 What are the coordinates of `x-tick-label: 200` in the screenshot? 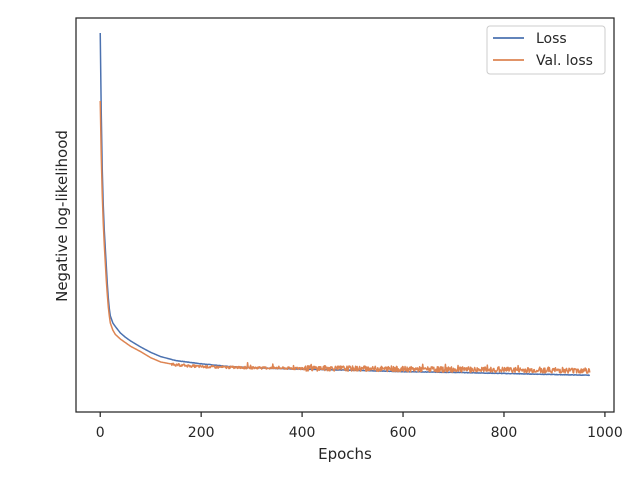 It's located at (201, 433).